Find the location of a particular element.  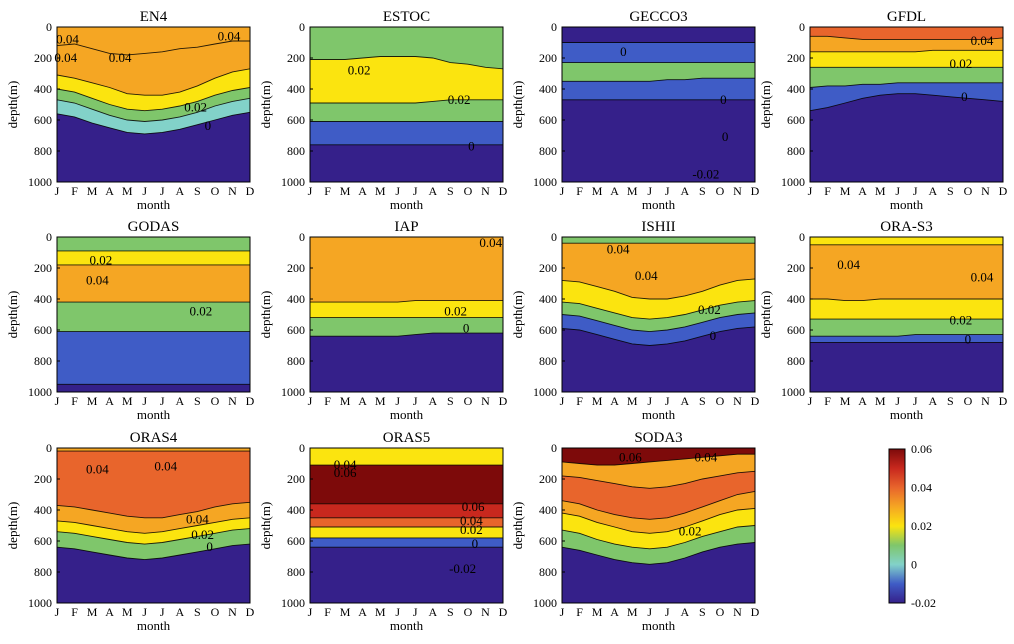

y-tick-label: 0 is located at coordinates (49, 237).